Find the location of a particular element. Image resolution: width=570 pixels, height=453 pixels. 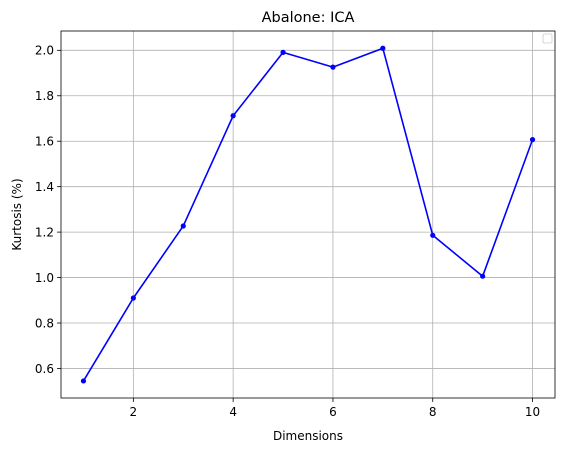

y-tick-label: 1.8 is located at coordinates (44, 96).